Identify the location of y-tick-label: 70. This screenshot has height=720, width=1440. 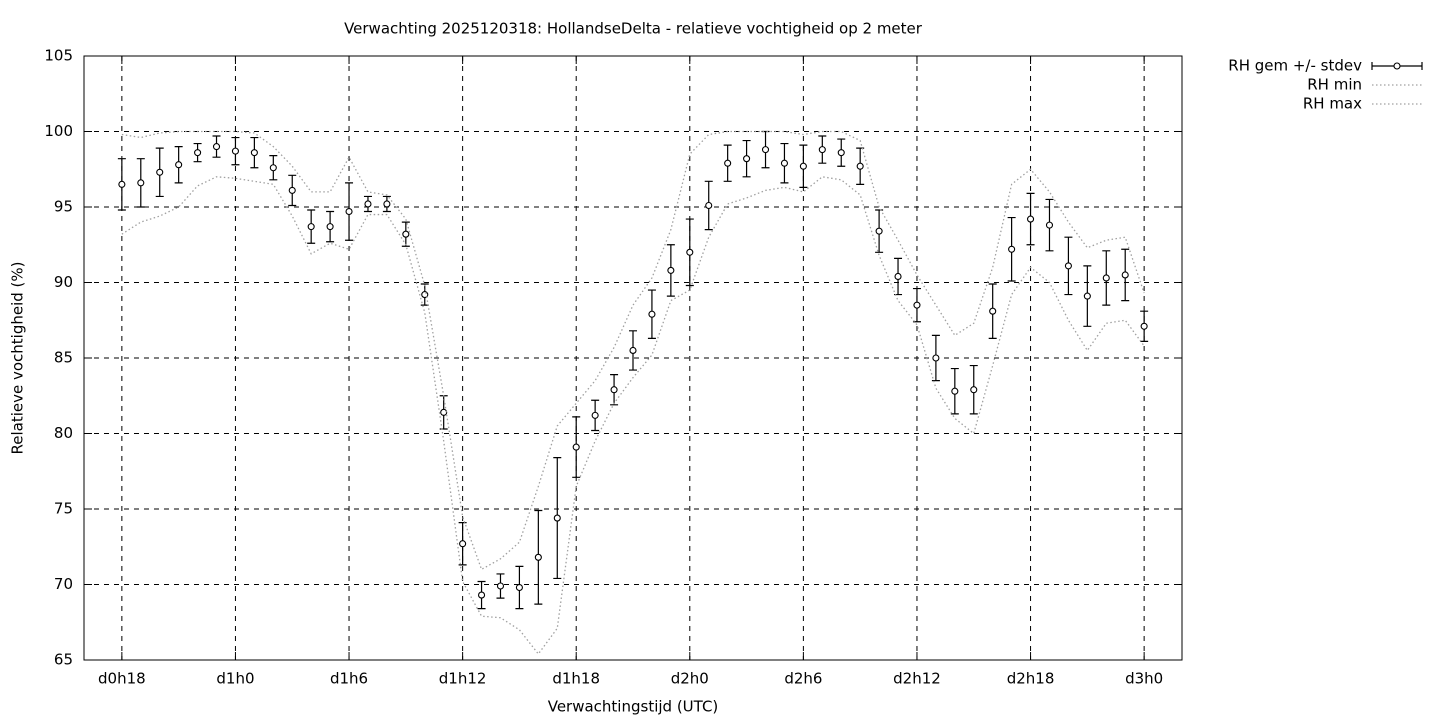
(63, 584).